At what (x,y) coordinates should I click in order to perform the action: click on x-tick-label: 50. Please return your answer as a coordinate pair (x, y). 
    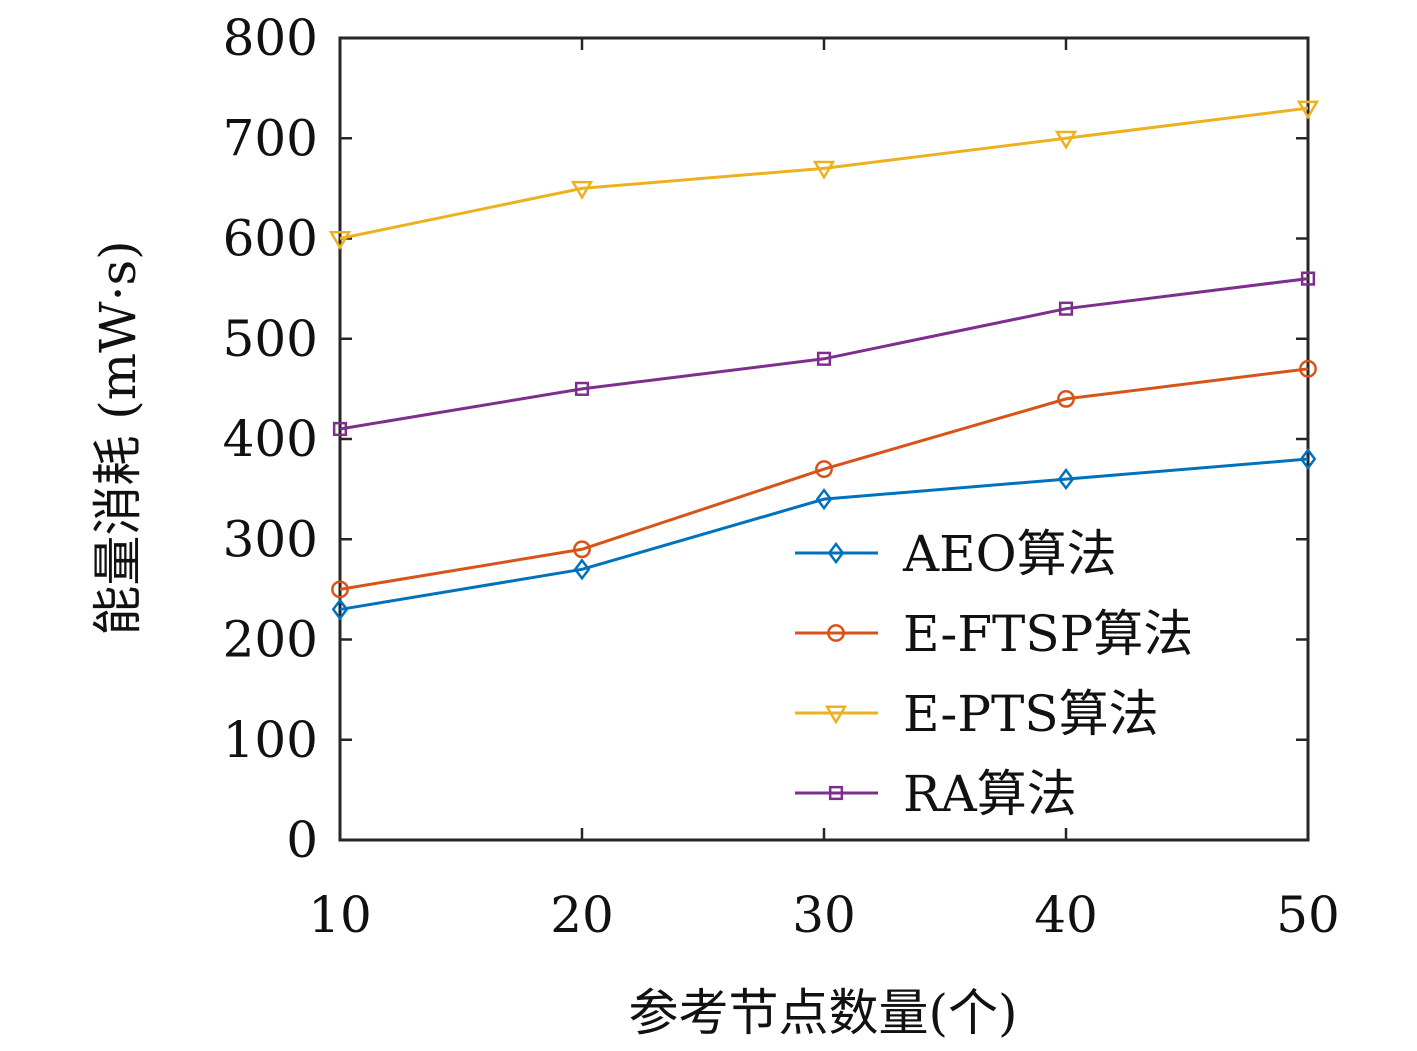
    Looking at the image, I should click on (1308, 915).